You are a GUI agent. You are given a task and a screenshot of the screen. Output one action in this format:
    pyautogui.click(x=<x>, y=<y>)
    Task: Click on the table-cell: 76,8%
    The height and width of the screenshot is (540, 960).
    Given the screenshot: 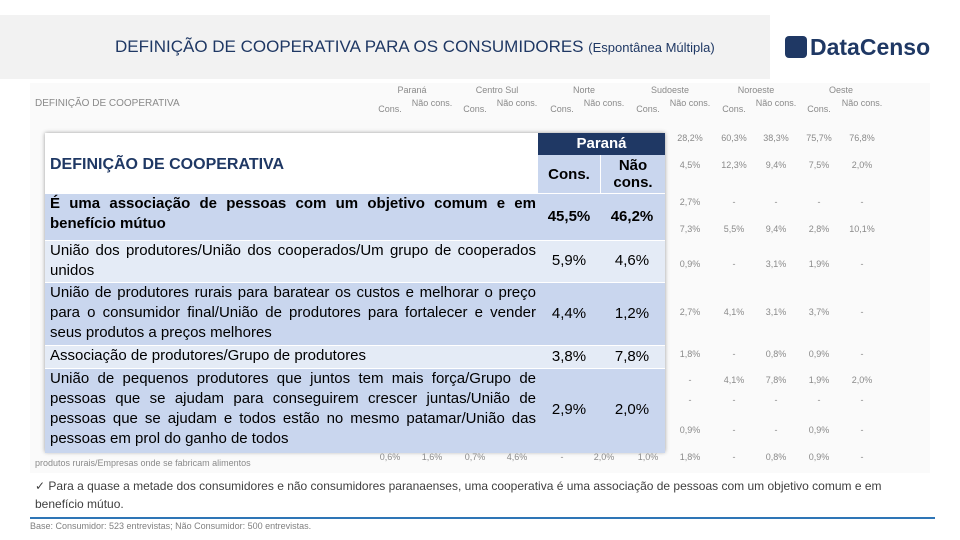 What is the action you would take?
    pyautogui.click(x=862, y=138)
    